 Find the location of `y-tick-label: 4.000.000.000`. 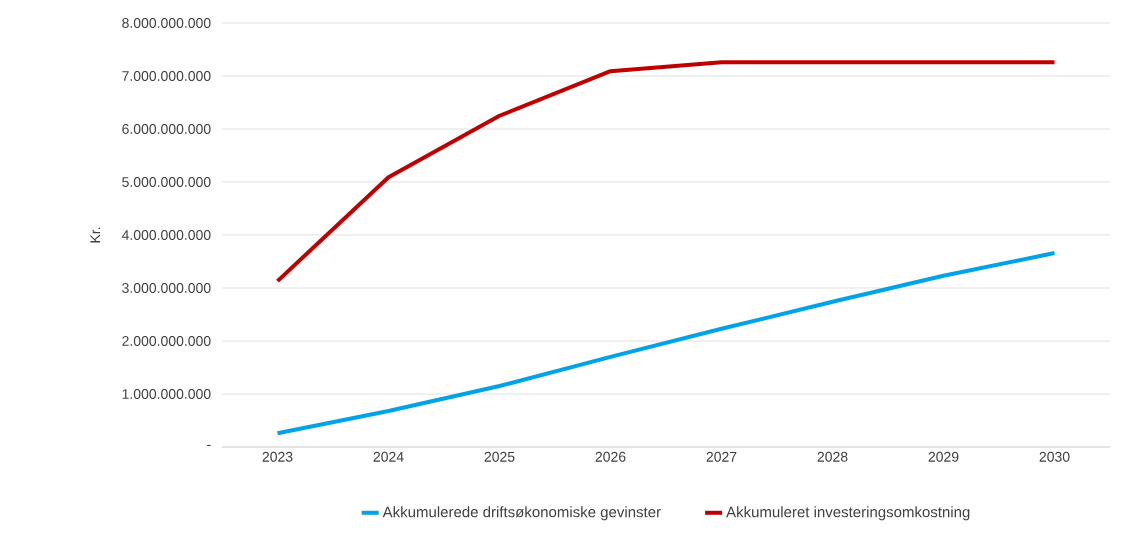

y-tick-label: 4.000.000.000 is located at coordinates (166, 235).